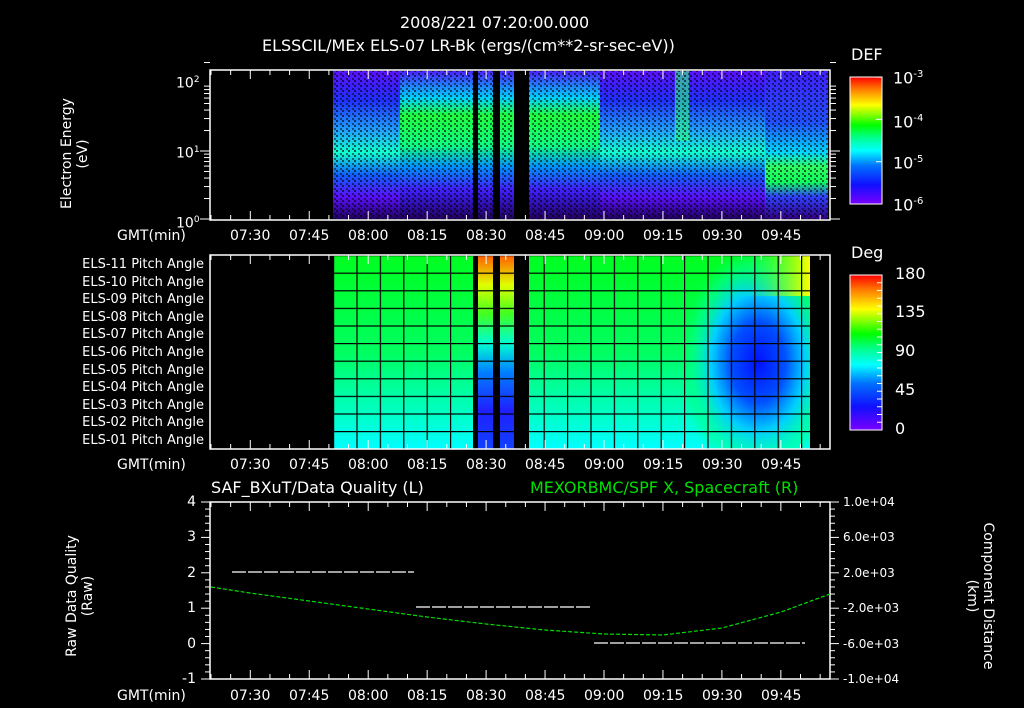  I want to click on pitch-angle-heatmap, so click(571, 352).